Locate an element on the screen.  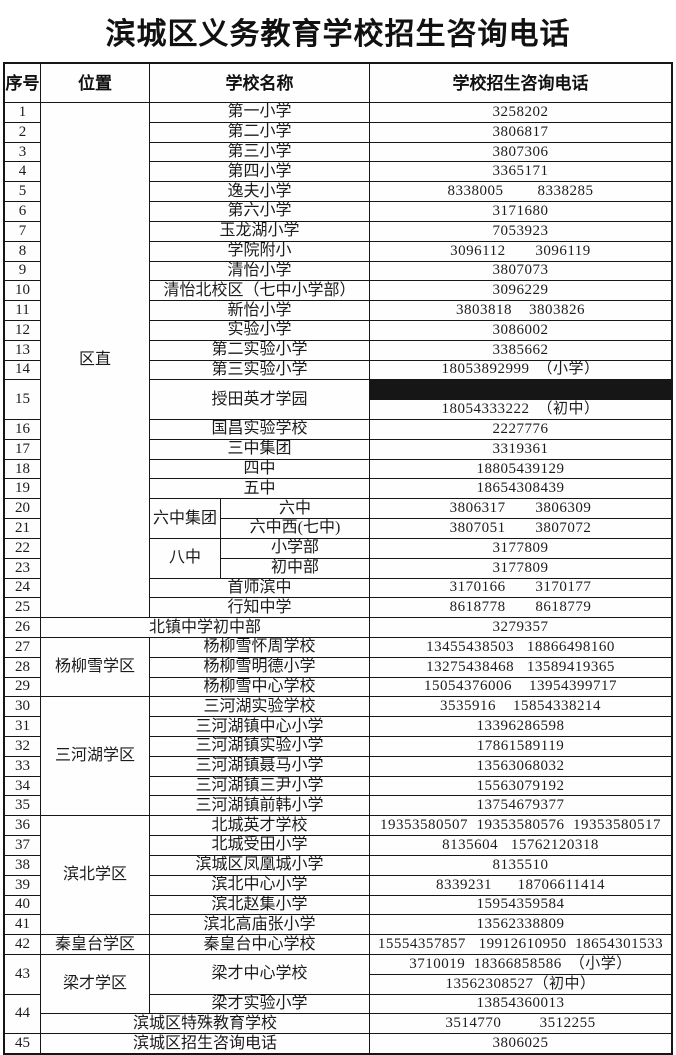
school-name-cell: 小学部 is located at coordinates (295, 548).